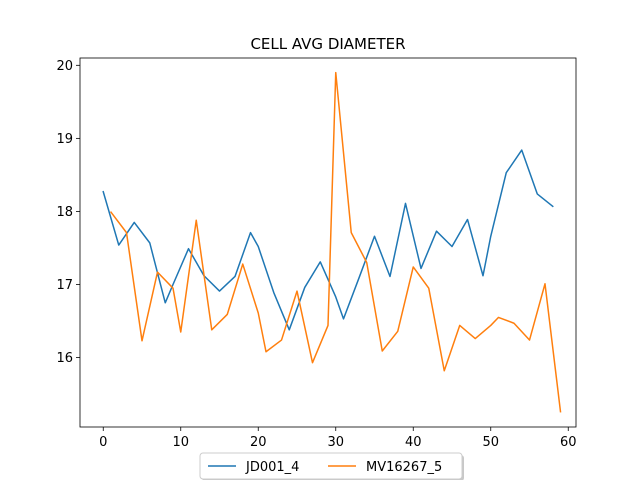 This screenshot has width=640, height=480. What do you see at coordinates (413, 442) in the screenshot?
I see `x-tick-label: 40` at bounding box center [413, 442].